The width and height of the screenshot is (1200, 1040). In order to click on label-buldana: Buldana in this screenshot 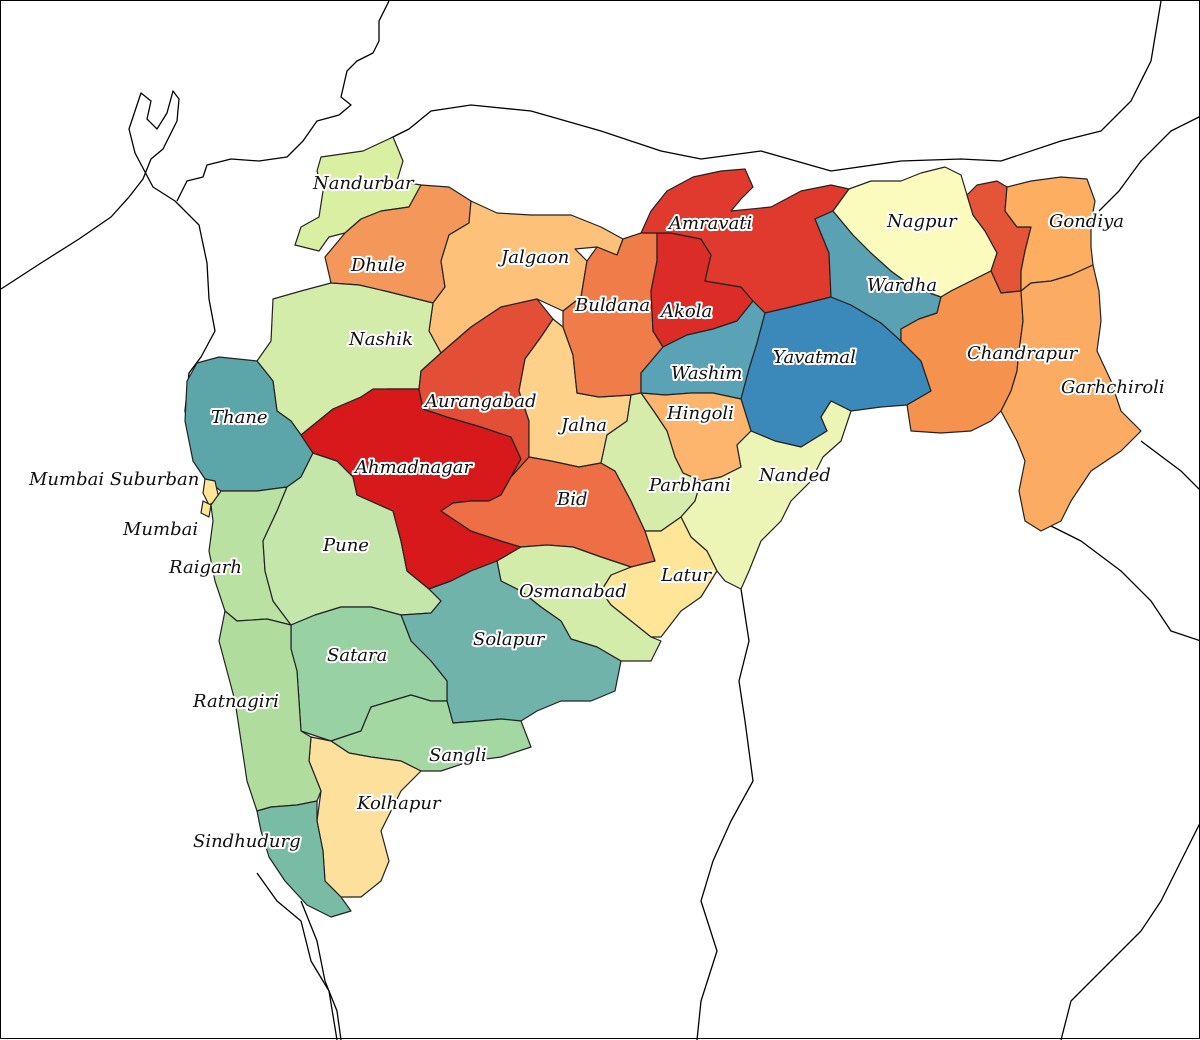, I will do `click(612, 305)`.